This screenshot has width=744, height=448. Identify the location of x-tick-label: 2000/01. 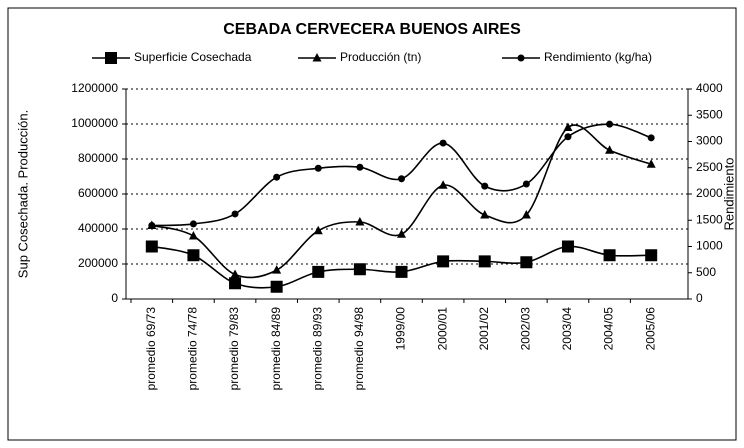
(442, 329).